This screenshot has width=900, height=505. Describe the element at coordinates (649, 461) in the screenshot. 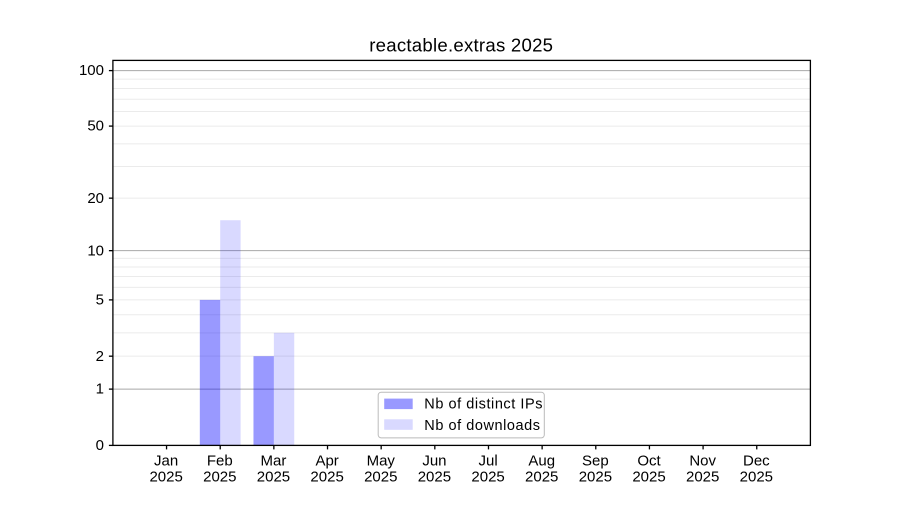

I see `svg-text: Oct` at that location.